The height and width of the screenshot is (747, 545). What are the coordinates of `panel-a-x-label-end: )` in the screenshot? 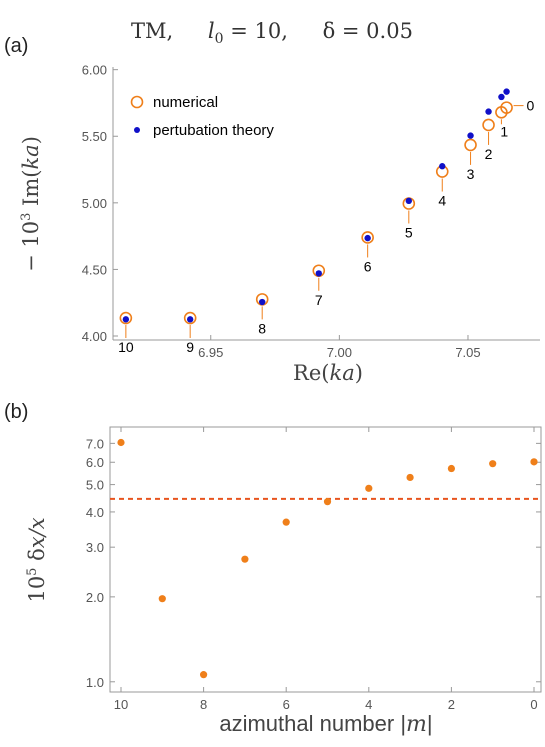 It's located at (359, 373).